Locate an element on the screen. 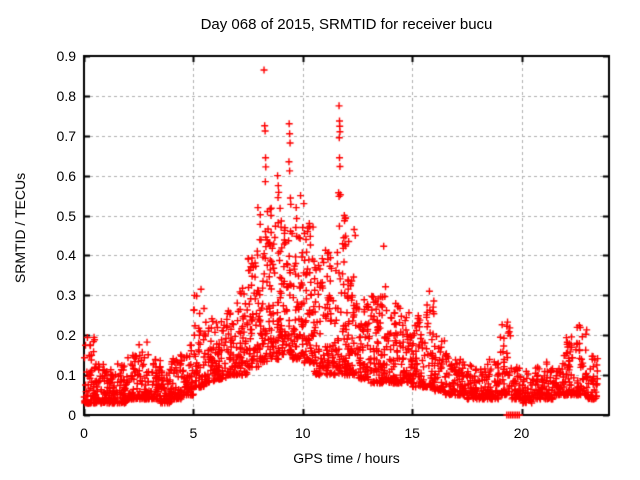 The height and width of the screenshot is (480, 640). y-tick-label: 0.7 is located at coordinates (66, 135).